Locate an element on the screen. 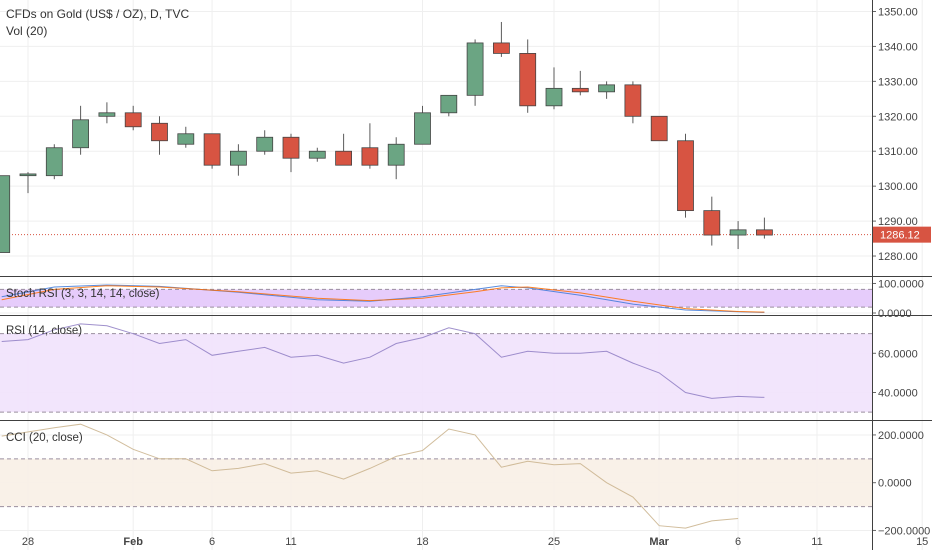 The height and width of the screenshot is (550, 932). rsi-label: RSI (14, close) is located at coordinates (44, 331).